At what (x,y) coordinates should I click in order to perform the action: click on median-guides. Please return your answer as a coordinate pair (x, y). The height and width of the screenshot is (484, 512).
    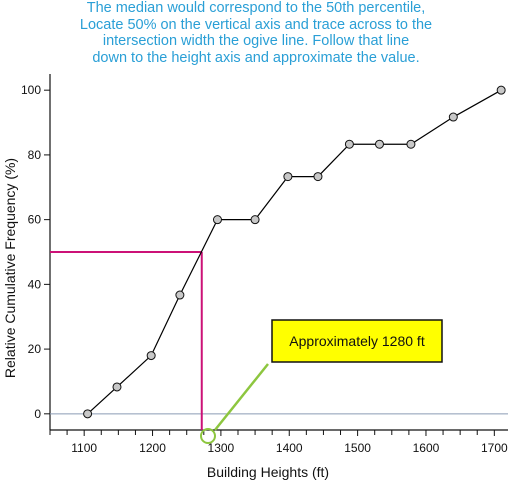
    Looking at the image, I should click on (126, 340).